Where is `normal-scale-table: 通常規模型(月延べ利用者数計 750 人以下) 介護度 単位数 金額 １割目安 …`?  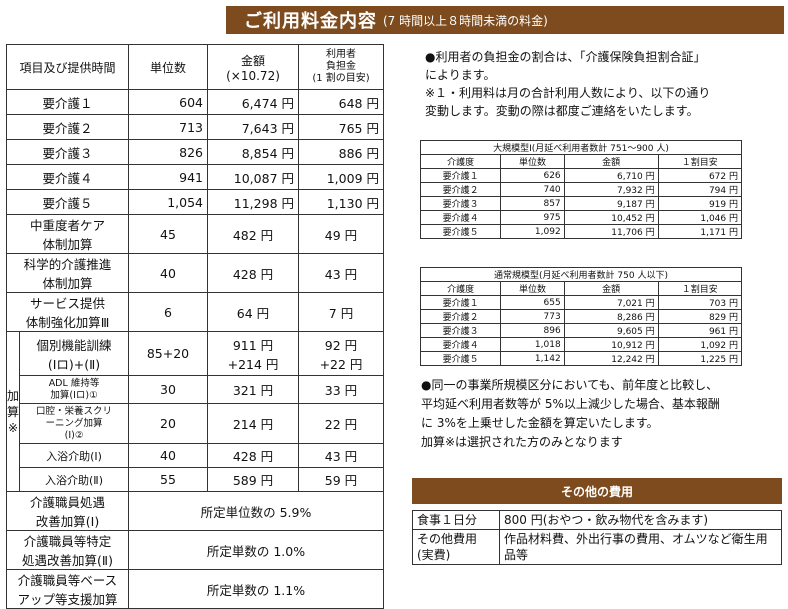
normal-scale-table: 通常規模型(月延べ利用者数計 750 人以下) 介護度 単位数 金額 １割目安 … is located at coordinates (581, 316).